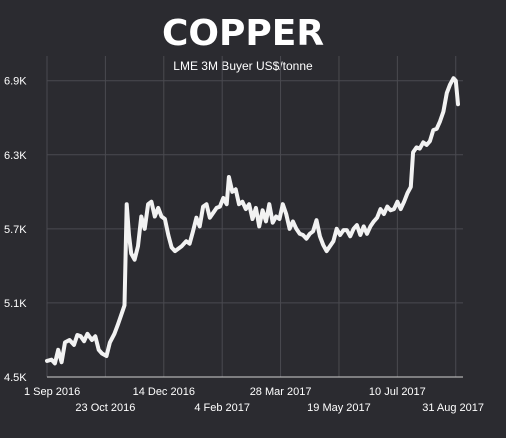 This screenshot has height=438, width=506. What do you see at coordinates (281, 392) in the screenshot?
I see `x-tick-label: 28 Mar 2017` at bounding box center [281, 392].